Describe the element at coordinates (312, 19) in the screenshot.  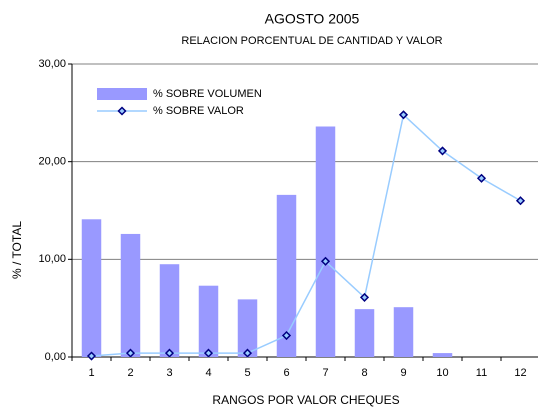
I see `chart-title: AGOSTO 2005` at that location.